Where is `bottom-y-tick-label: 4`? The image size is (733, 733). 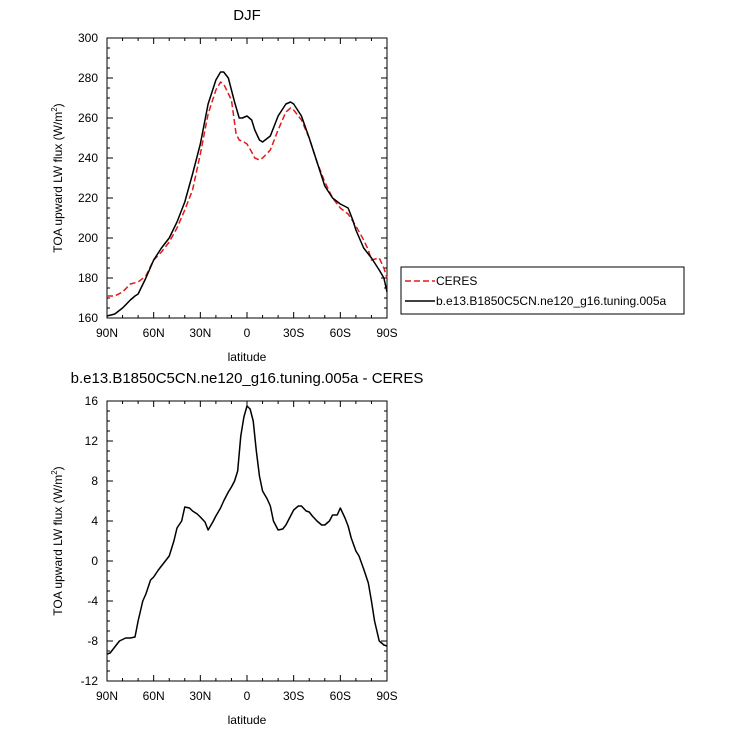 bottom-y-tick-label: 4 is located at coordinates (94, 521).